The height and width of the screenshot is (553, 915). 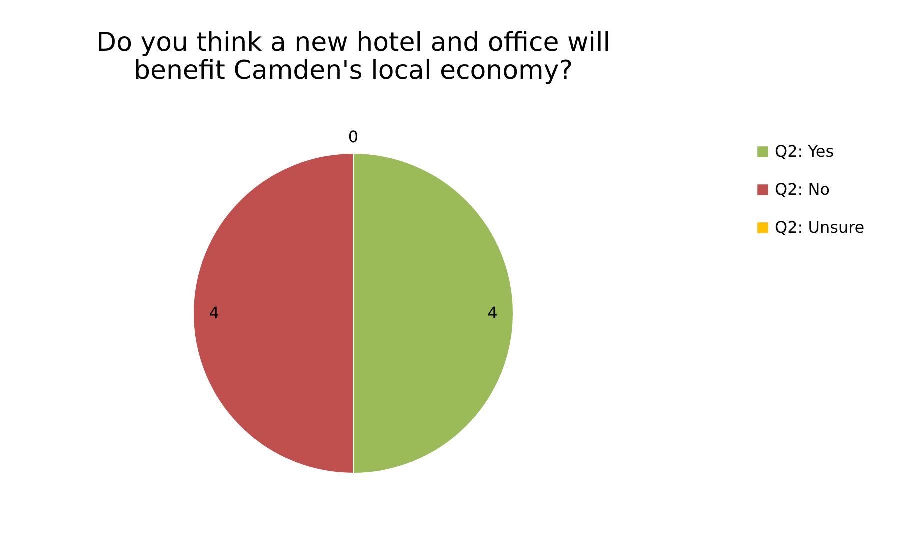 What do you see at coordinates (802, 189) in the screenshot?
I see `legend-label: Q2: No` at bounding box center [802, 189].